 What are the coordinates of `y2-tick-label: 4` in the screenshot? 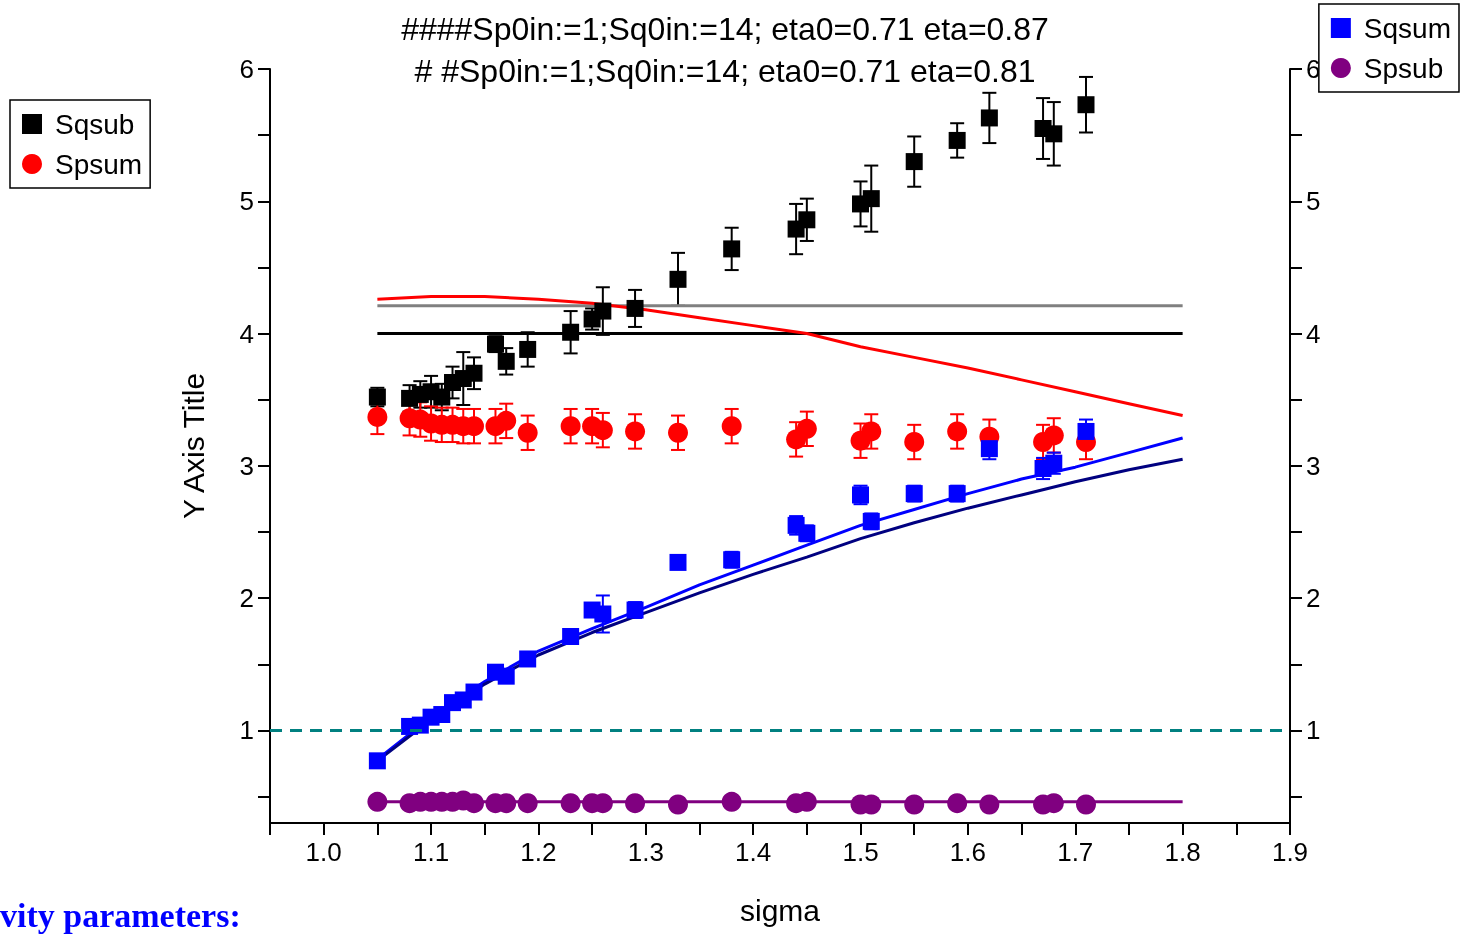 It's located at (1313, 333).